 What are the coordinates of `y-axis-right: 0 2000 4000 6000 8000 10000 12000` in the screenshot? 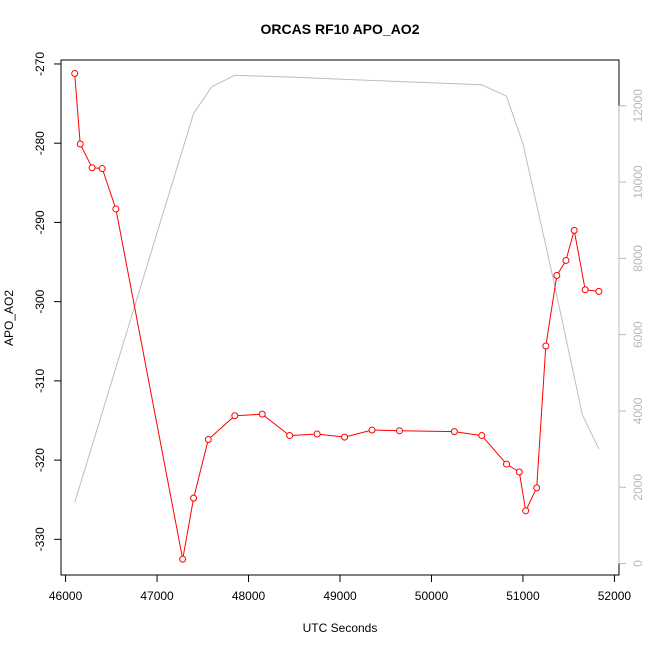 It's located at (631, 328).